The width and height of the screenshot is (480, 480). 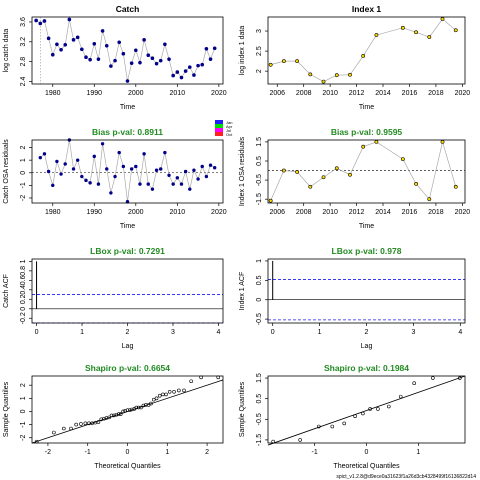 I want to click on y-axis-label: Catch OSA residuals, so click(x=6, y=171).